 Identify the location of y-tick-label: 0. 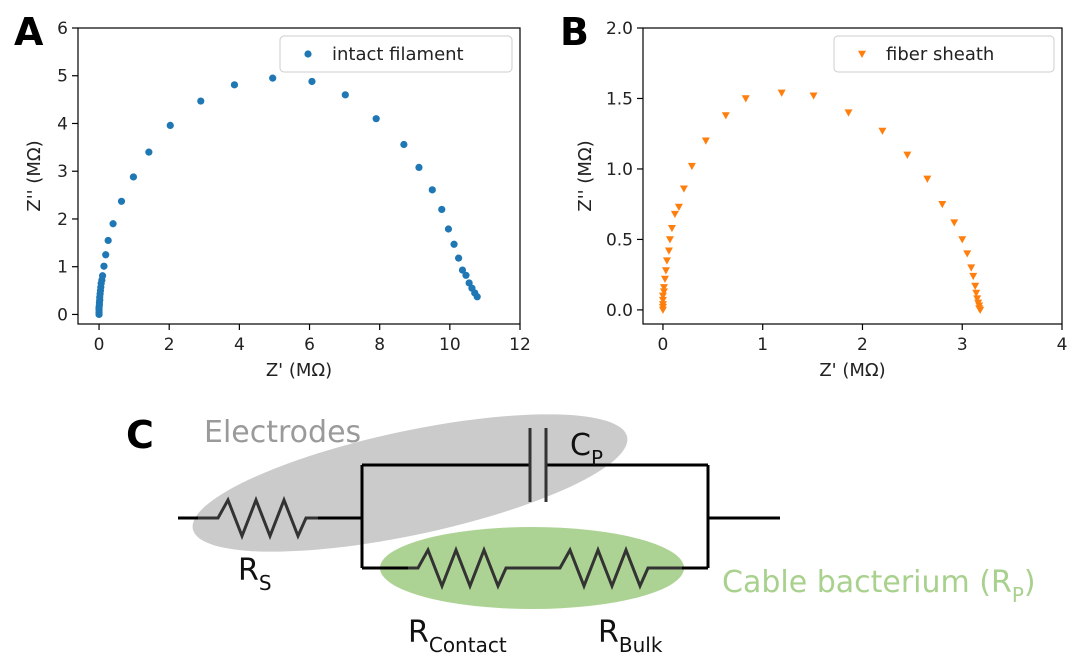
(62, 315).